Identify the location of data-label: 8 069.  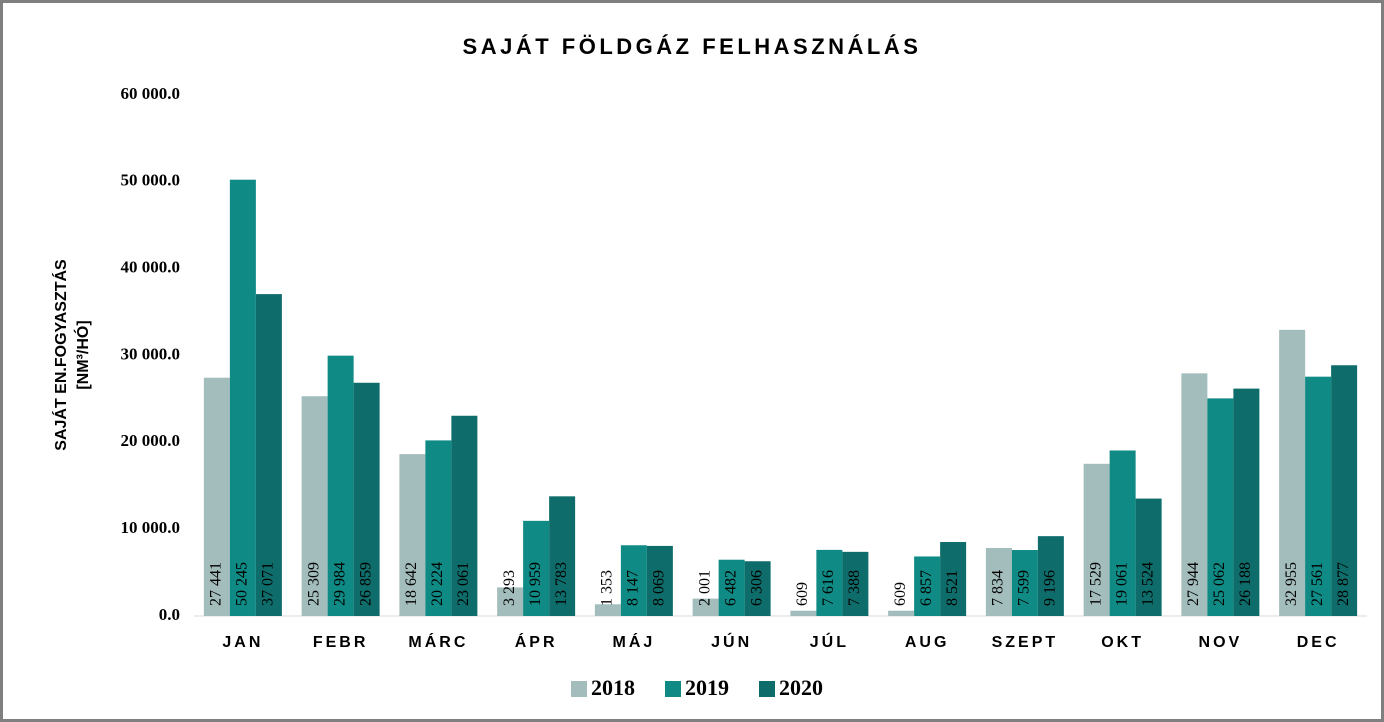
(659, 588).